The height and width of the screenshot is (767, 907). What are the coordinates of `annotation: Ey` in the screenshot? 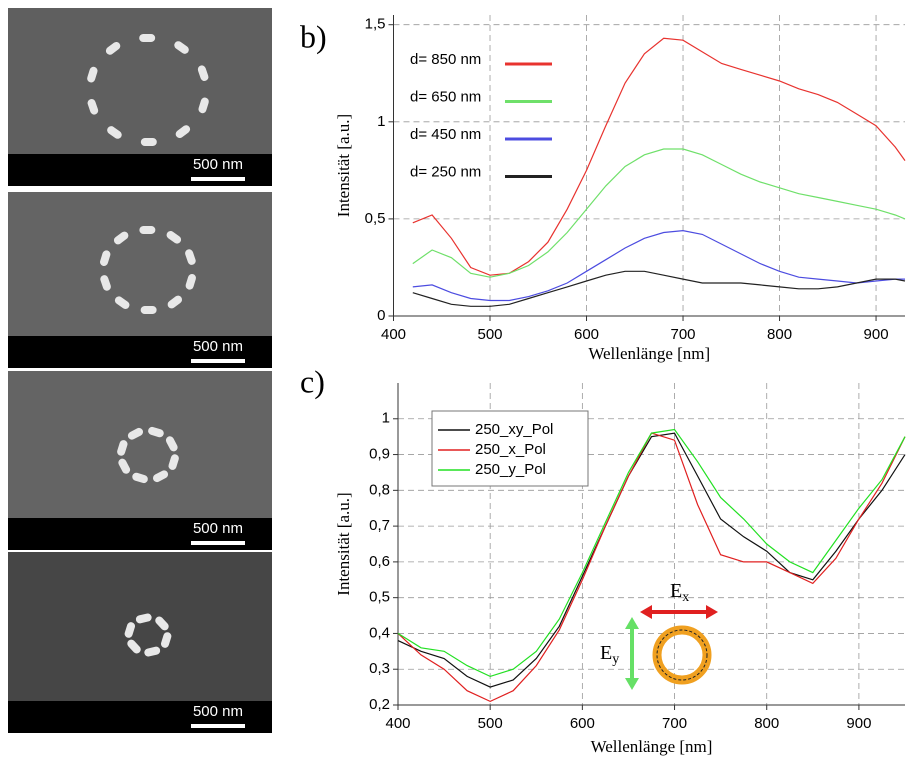 It's located at (609, 655).